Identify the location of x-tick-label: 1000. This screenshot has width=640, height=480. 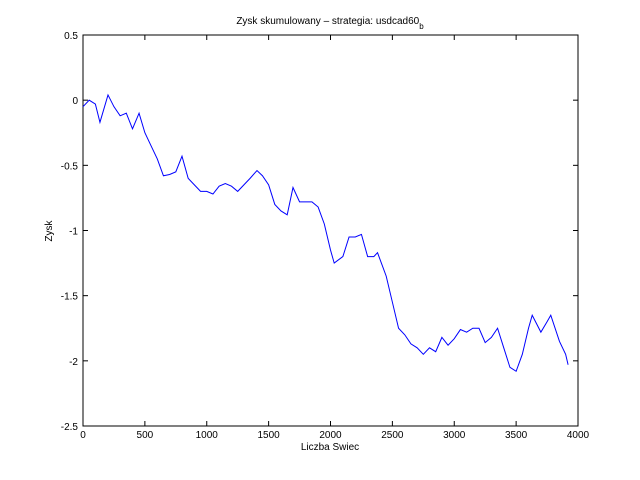
(207, 435).